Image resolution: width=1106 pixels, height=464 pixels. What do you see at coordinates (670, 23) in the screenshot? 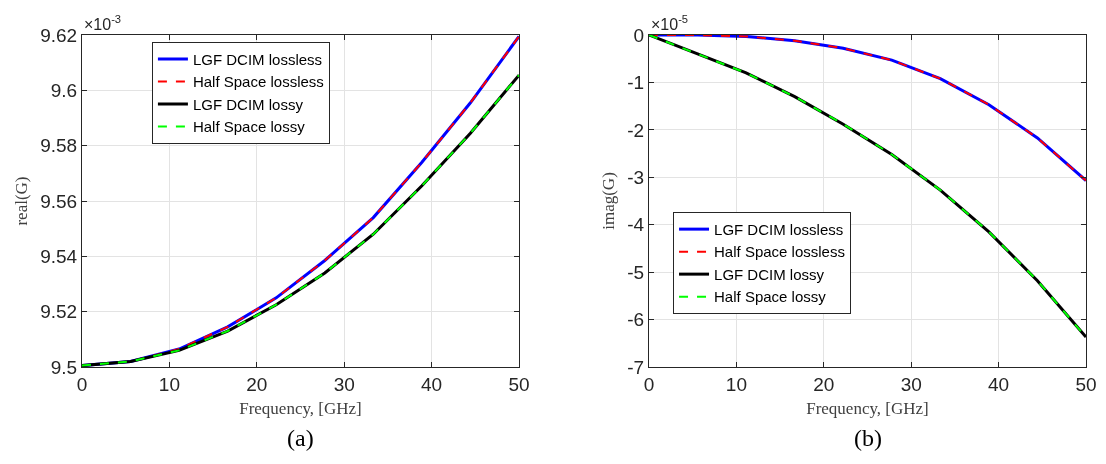
I see `text: ×10$^{-5}$` at bounding box center [670, 23].